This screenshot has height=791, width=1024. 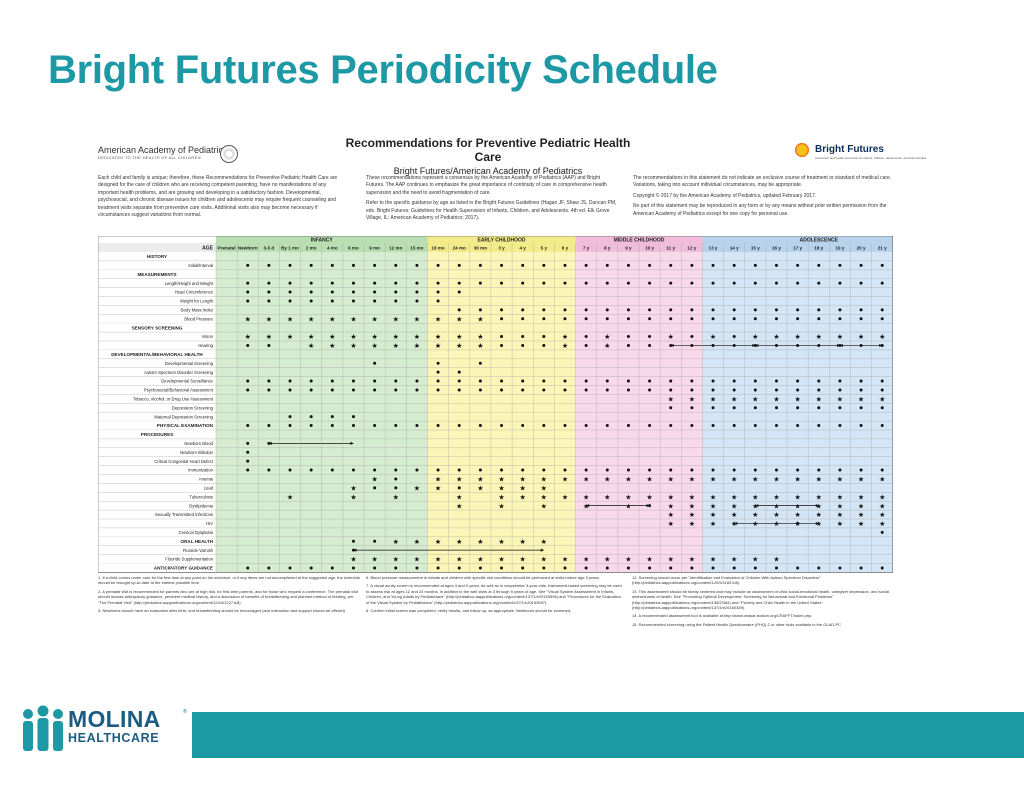 What do you see at coordinates (183, 461) in the screenshot?
I see `row-label: Critical Congenital Heart Defect` at bounding box center [183, 461].